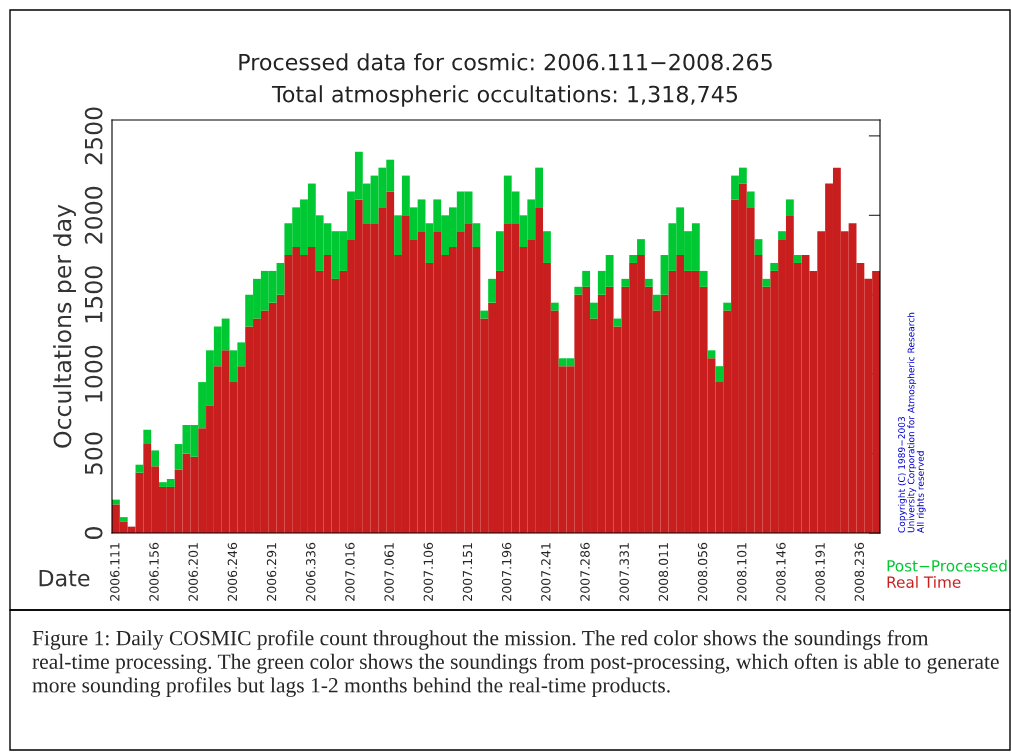 The width and height of the screenshot is (1011, 752). Describe the element at coordinates (546, 572) in the screenshot. I see `x-tick-label: 2007.241` at that location.